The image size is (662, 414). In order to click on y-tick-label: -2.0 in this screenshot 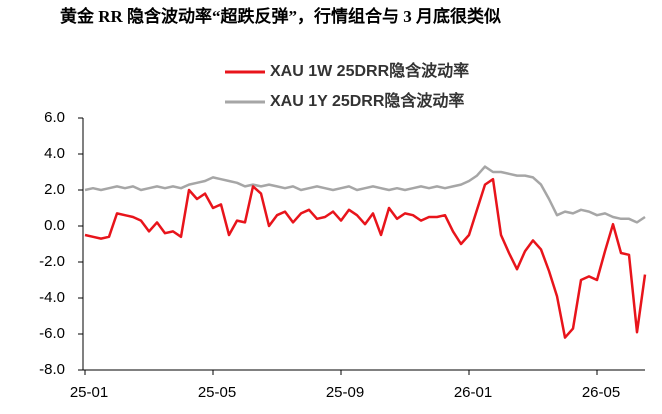, I will do `click(52, 261)`.